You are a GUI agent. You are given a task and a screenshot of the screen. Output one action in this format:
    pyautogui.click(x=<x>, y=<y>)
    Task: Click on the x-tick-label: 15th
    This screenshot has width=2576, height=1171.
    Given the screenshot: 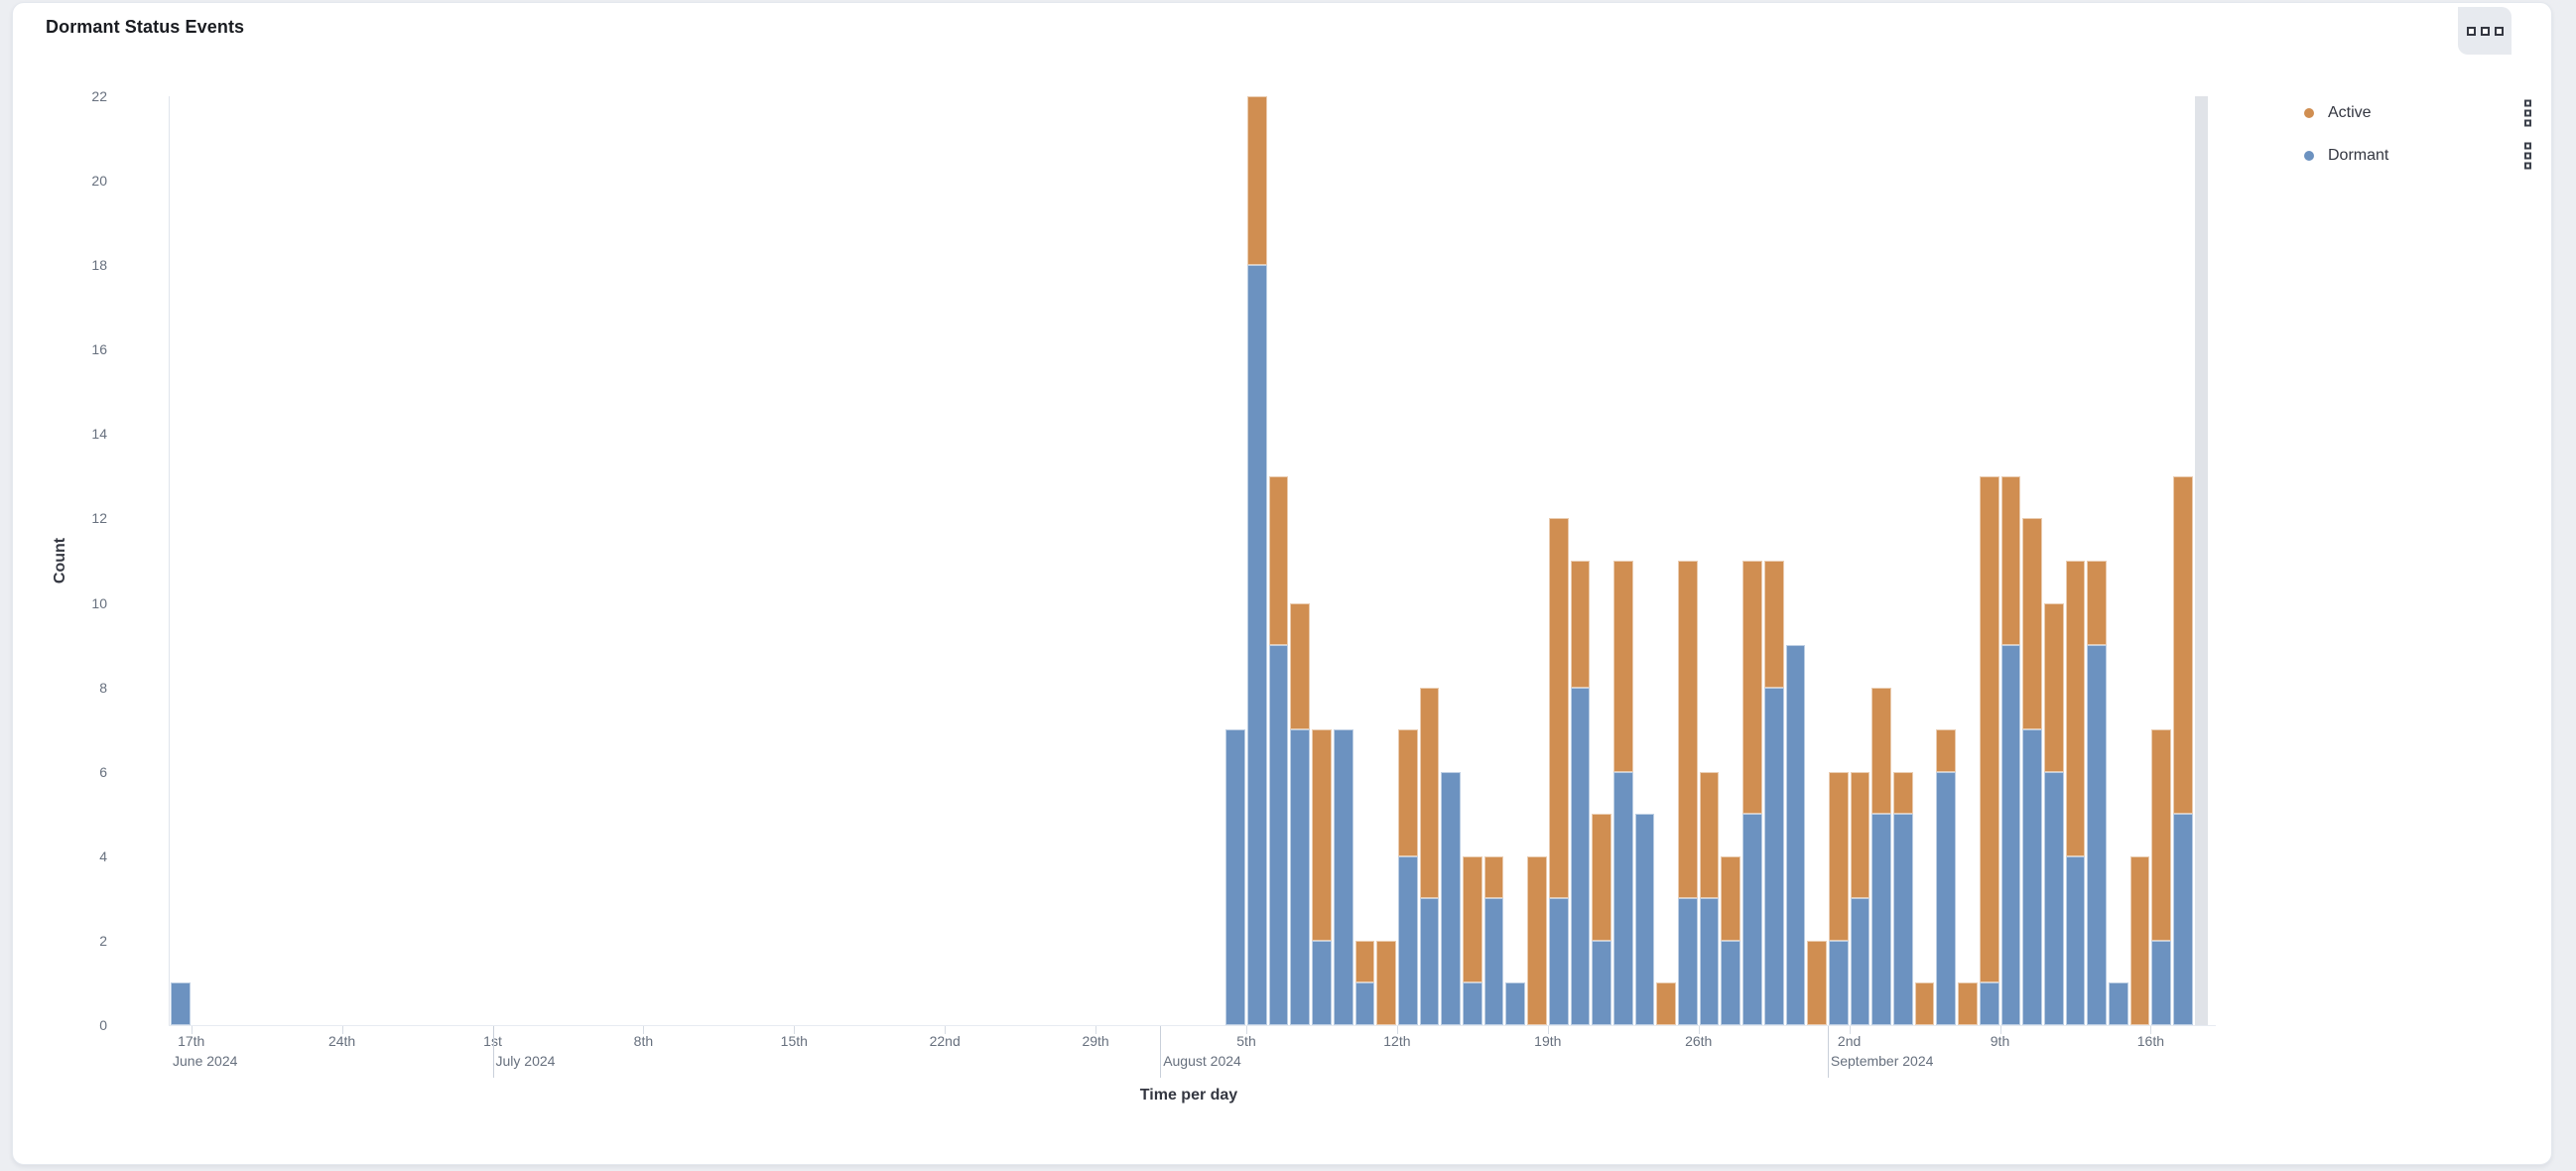 What is the action you would take?
    pyautogui.click(x=794, y=1041)
    